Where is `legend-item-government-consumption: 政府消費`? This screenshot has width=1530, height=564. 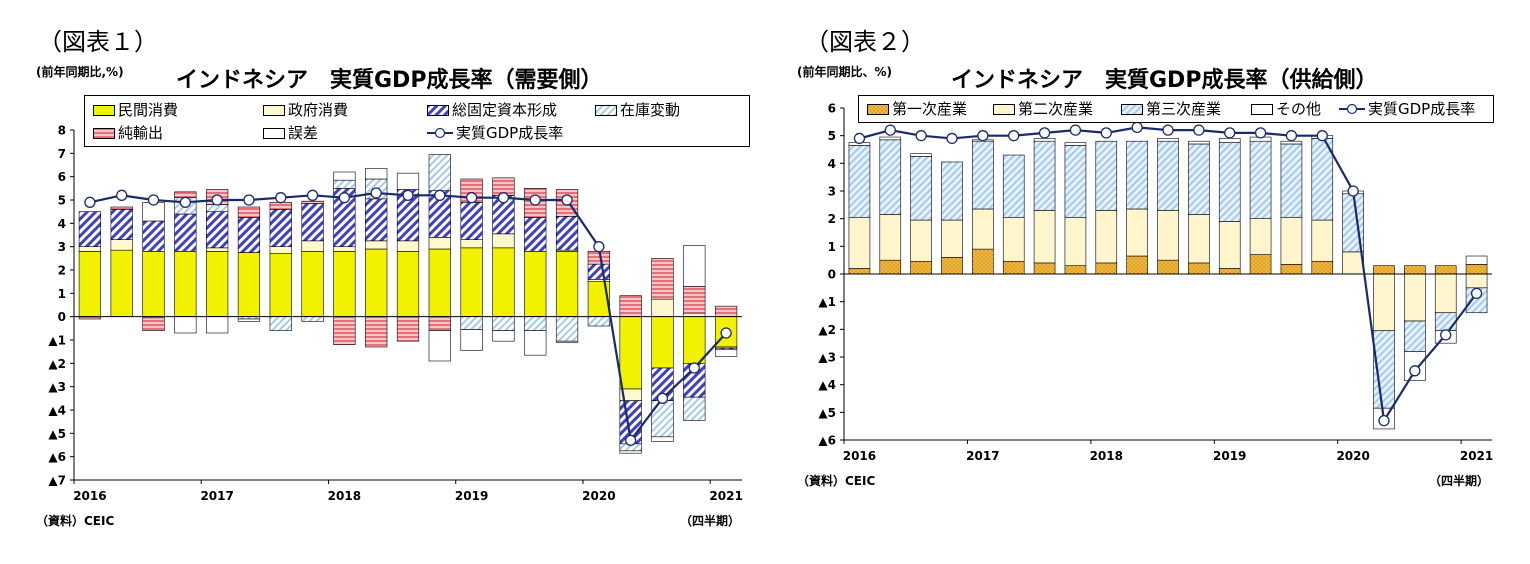 legend-item-government-consumption: 政府消費 is located at coordinates (305, 110).